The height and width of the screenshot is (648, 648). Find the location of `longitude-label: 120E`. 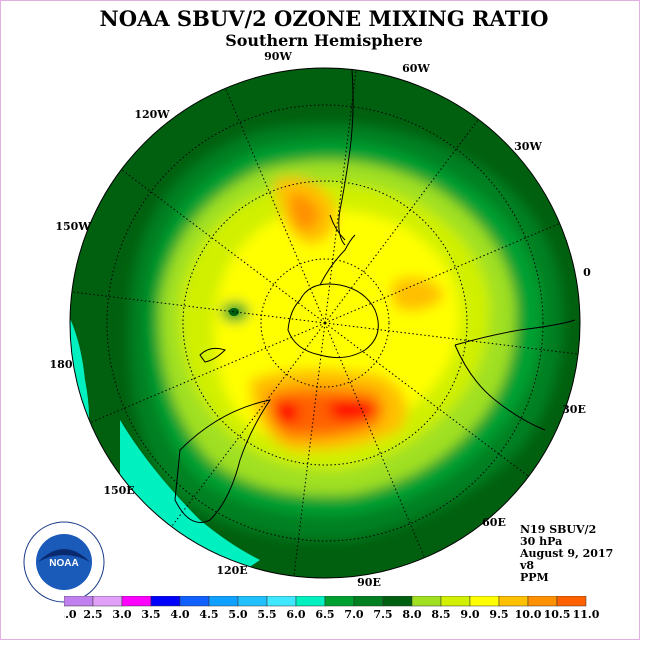

longitude-label: 120E is located at coordinates (231, 570).